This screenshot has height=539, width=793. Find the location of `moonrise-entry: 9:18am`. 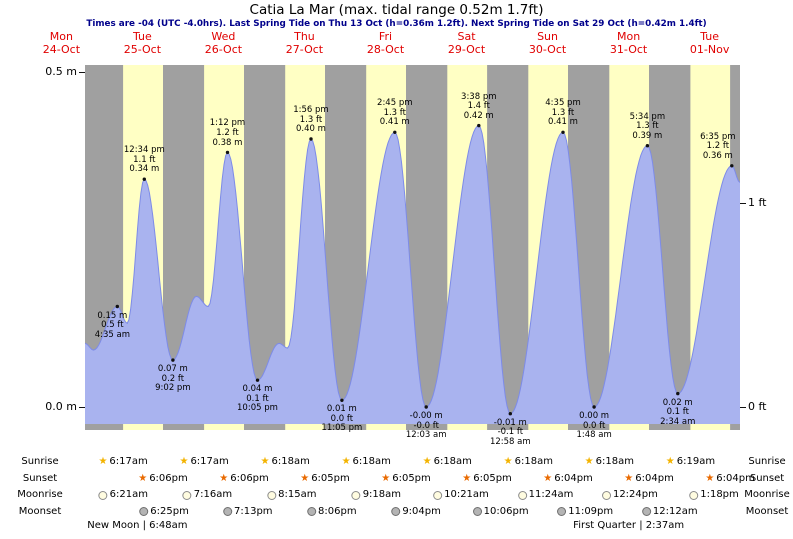

moonrise-entry: 9:18am is located at coordinates (376, 495).